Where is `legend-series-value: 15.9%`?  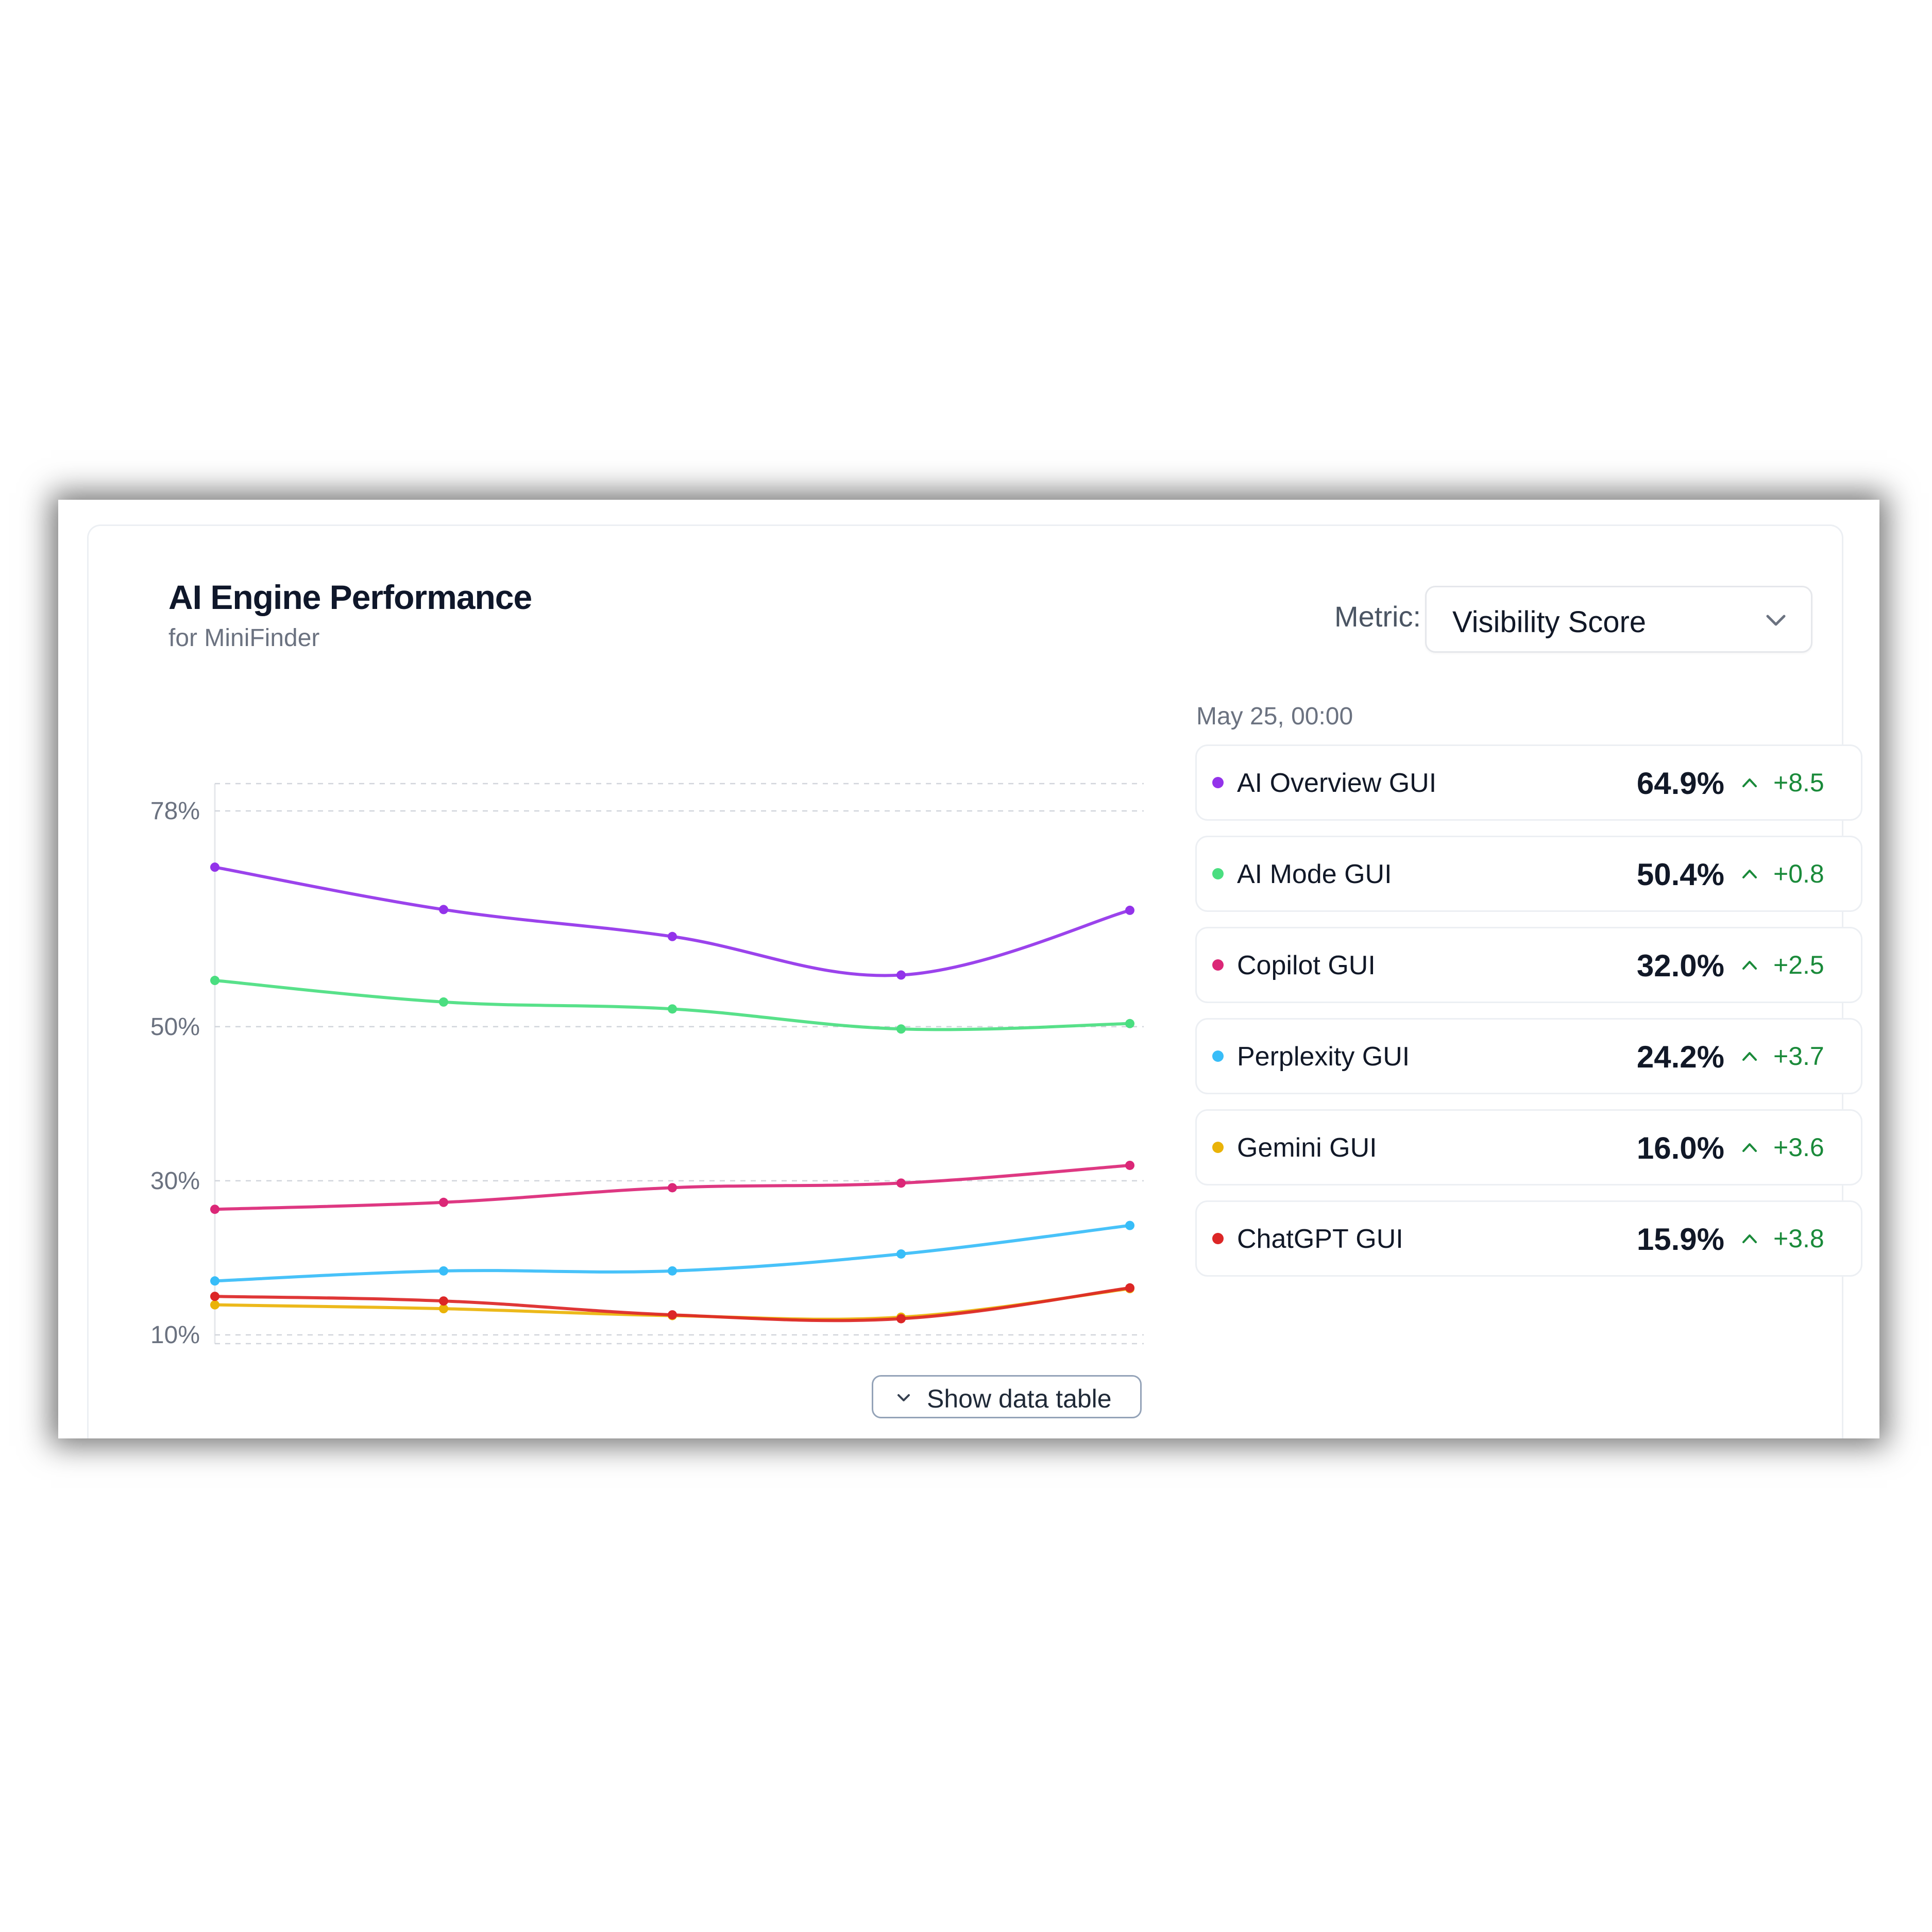 legend-series-value: 15.9% is located at coordinates (1680, 1239).